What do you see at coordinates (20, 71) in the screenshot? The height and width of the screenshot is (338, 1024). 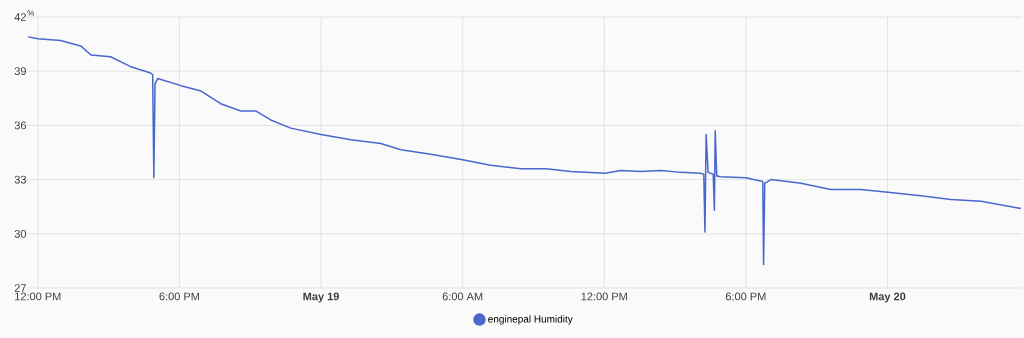 I see `y-tick-label: 39` at bounding box center [20, 71].